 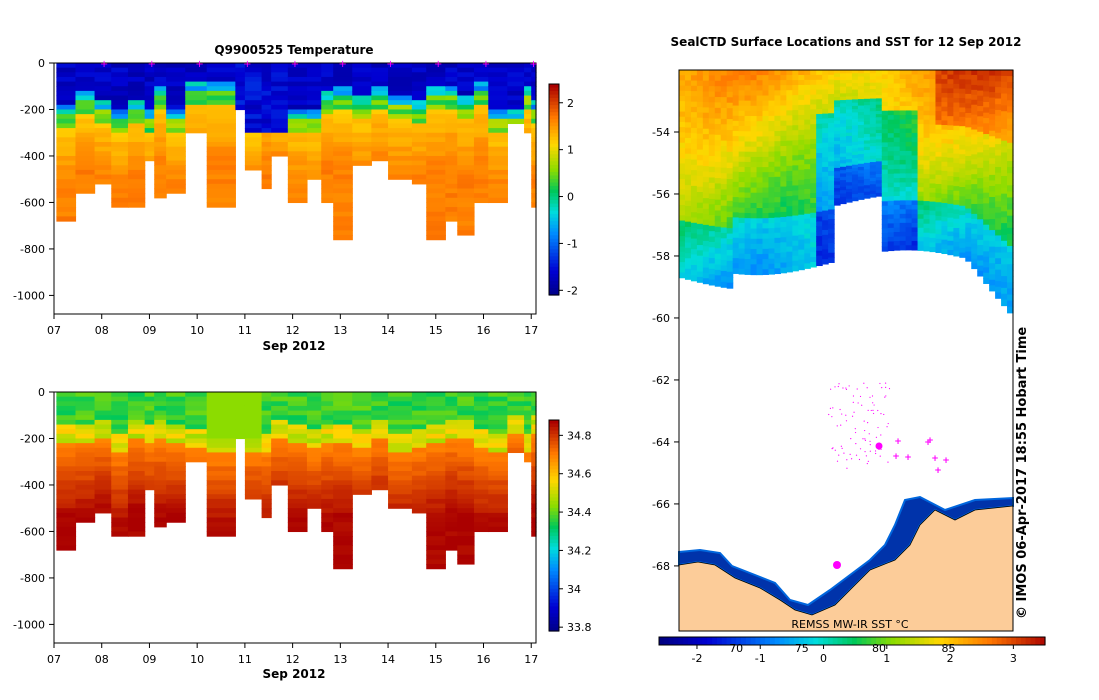 I want to click on x-tick-label: 17, so click(x=531, y=330).